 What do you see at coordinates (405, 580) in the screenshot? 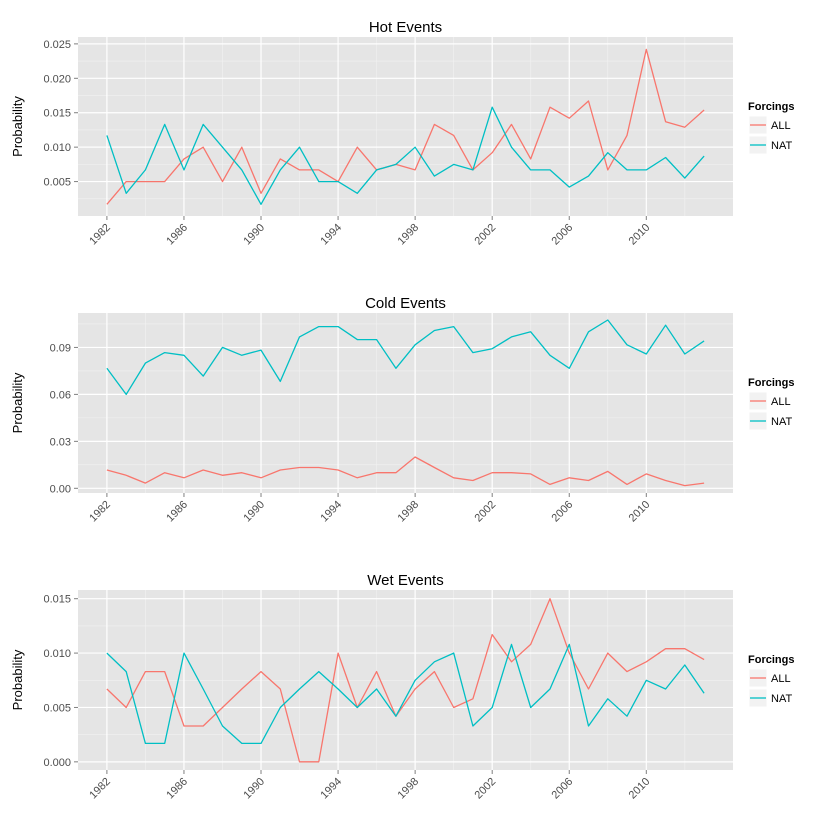
I see `panel-title: Wet Events` at bounding box center [405, 580].